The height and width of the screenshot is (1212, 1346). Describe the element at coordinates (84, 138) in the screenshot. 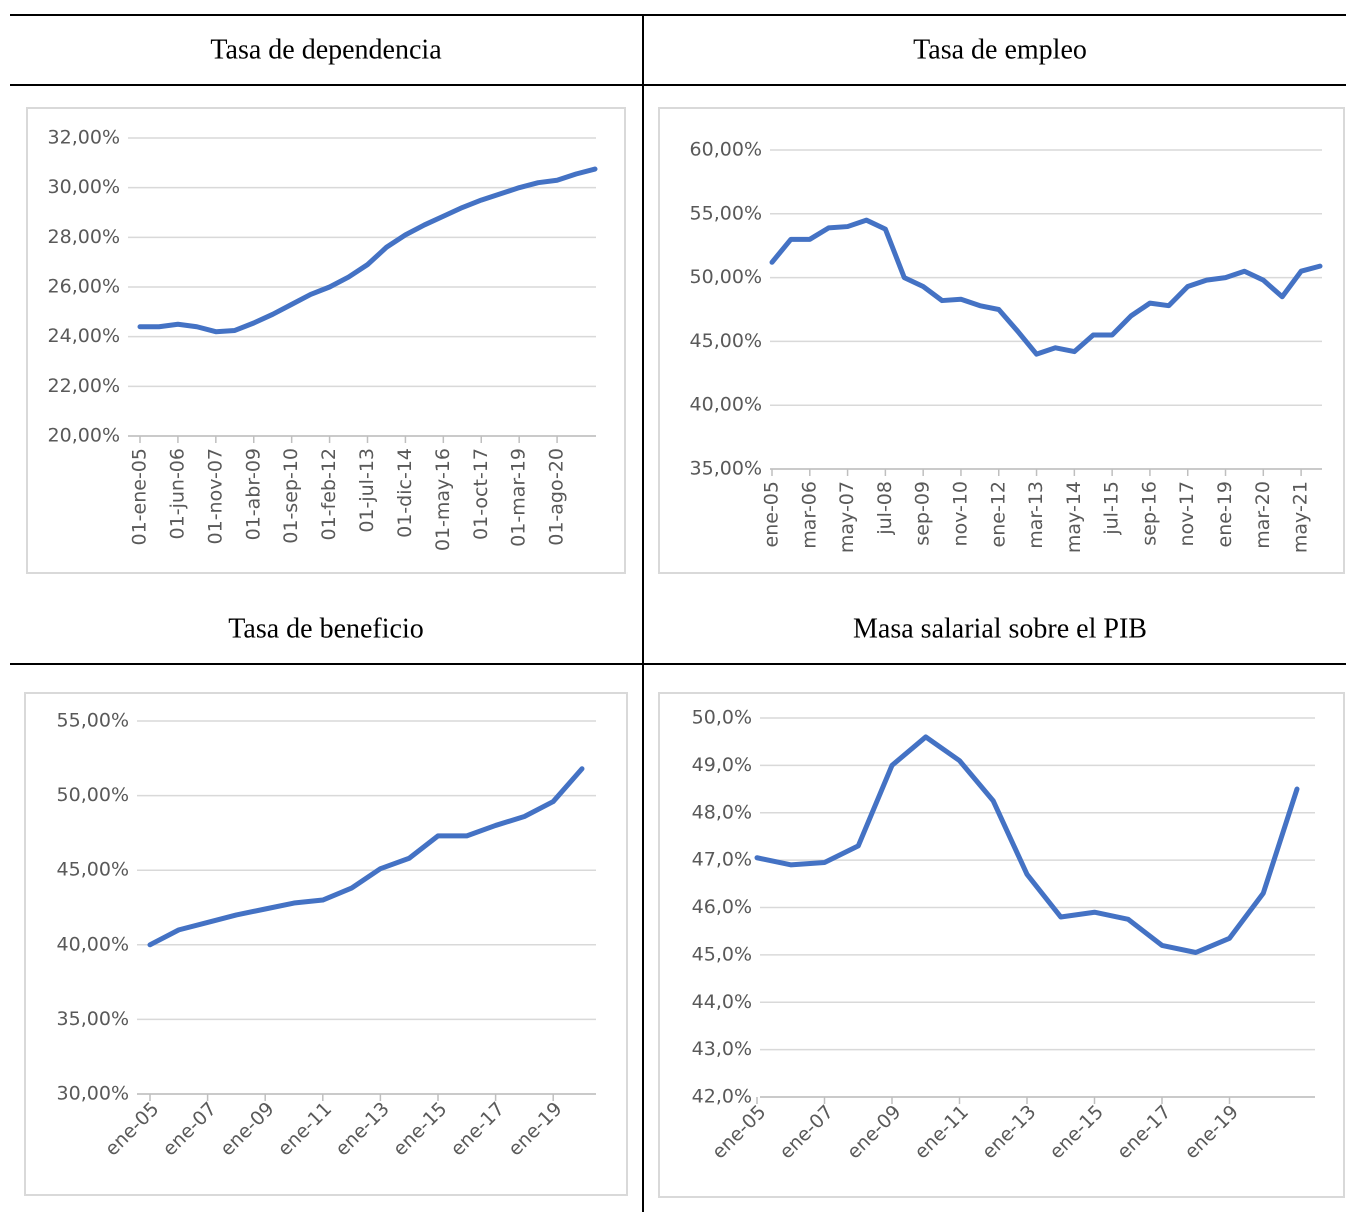

I see `y-tick-label: 32,00%` at that location.